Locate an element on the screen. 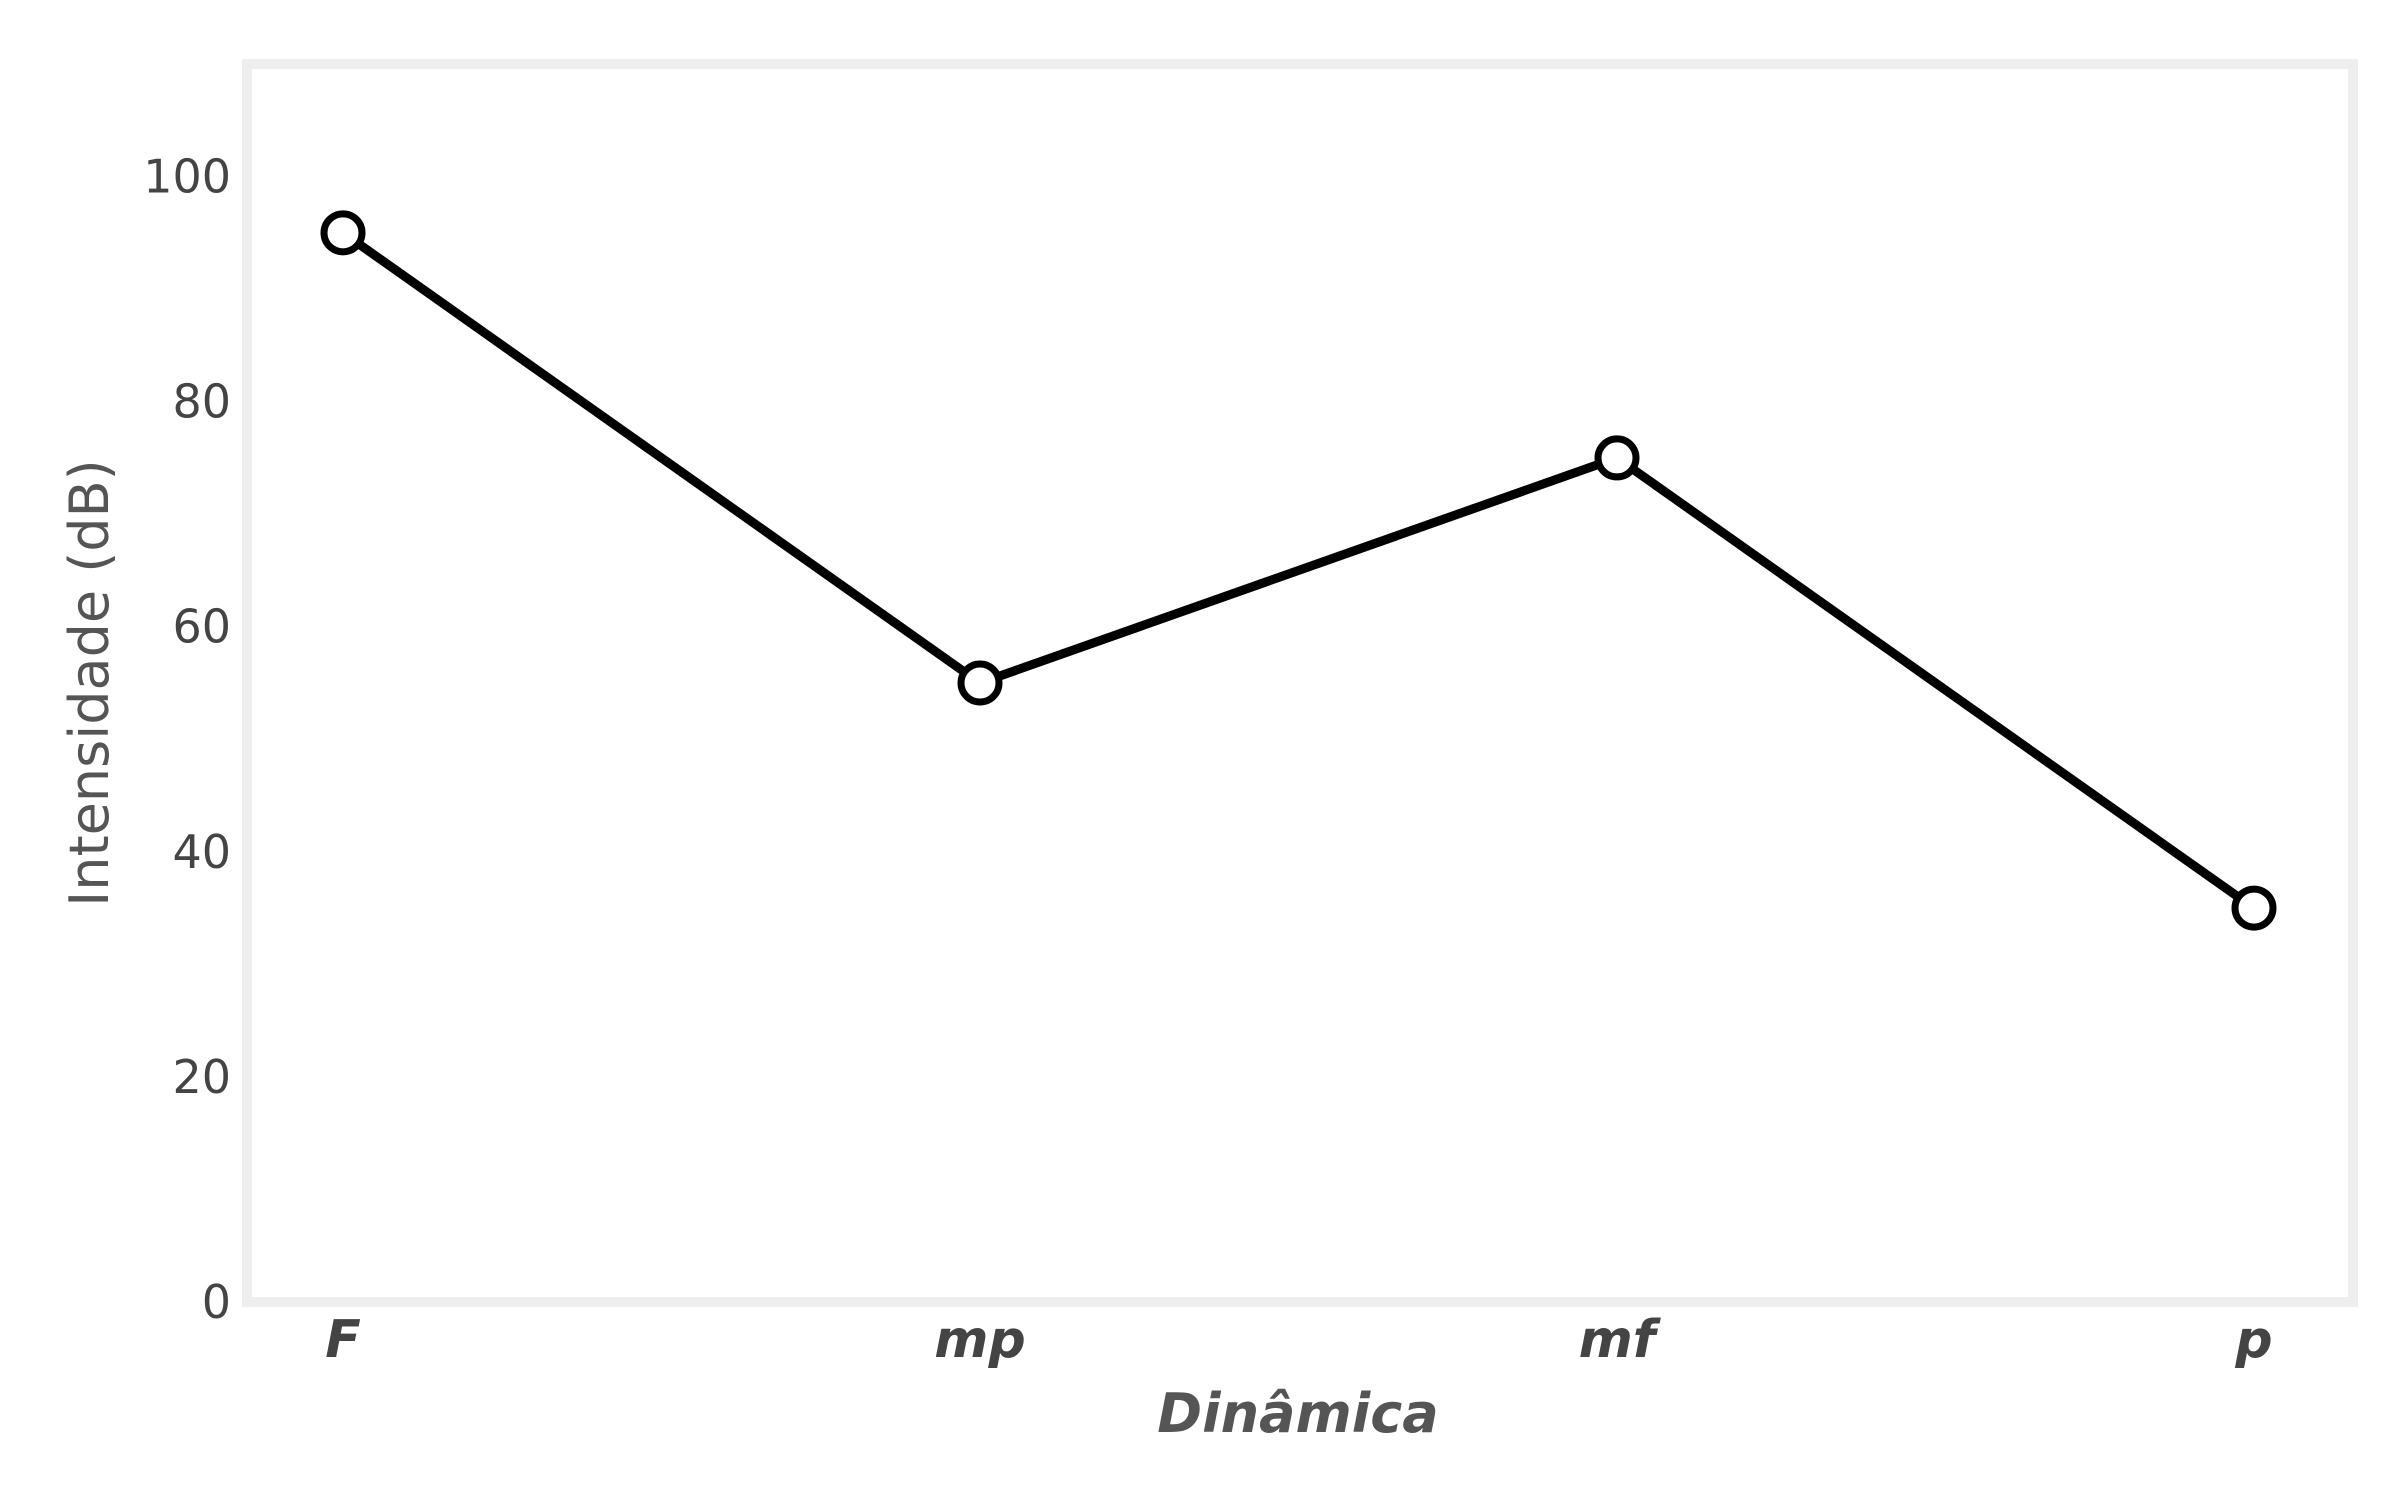  x-tick-label-mp: mp is located at coordinates (979, 1340).